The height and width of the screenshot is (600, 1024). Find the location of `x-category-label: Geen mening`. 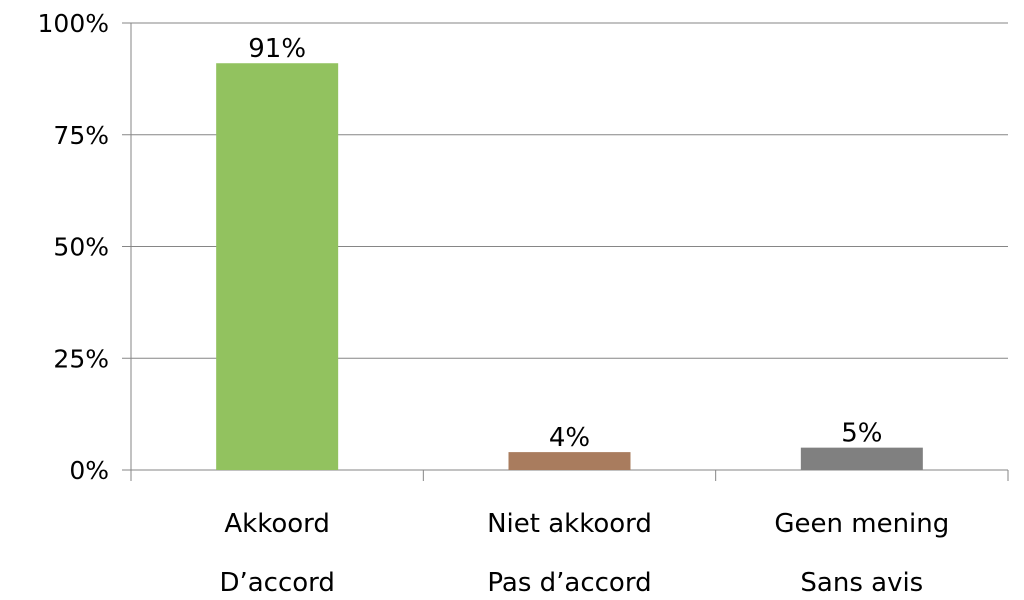

x-category-label: Geen mening is located at coordinates (861, 524).